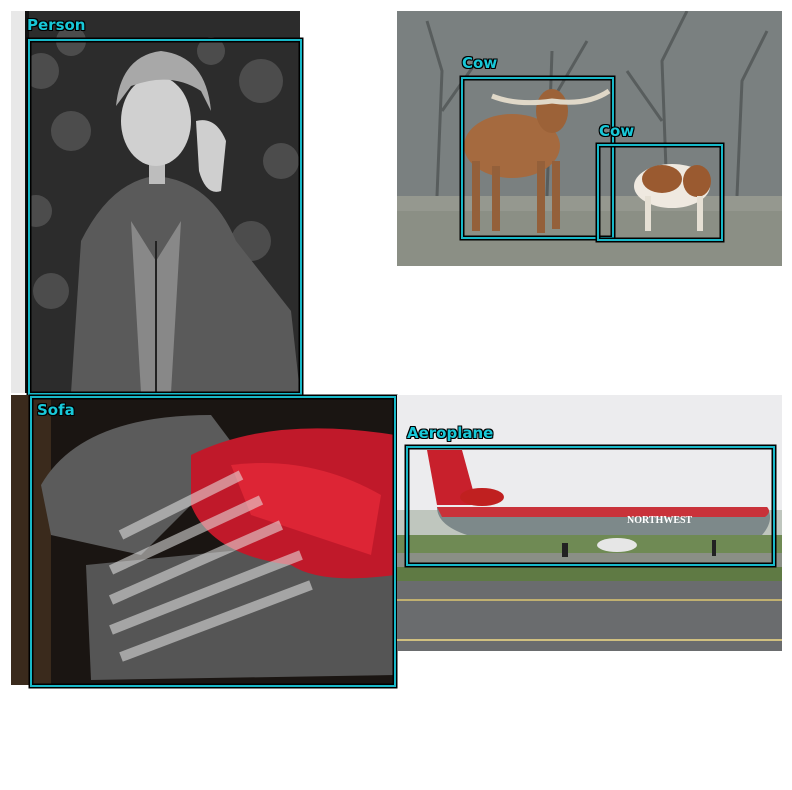 The image size is (792, 790). I want to click on aircraft-livery-text: NORTHWEST, so click(660, 520).